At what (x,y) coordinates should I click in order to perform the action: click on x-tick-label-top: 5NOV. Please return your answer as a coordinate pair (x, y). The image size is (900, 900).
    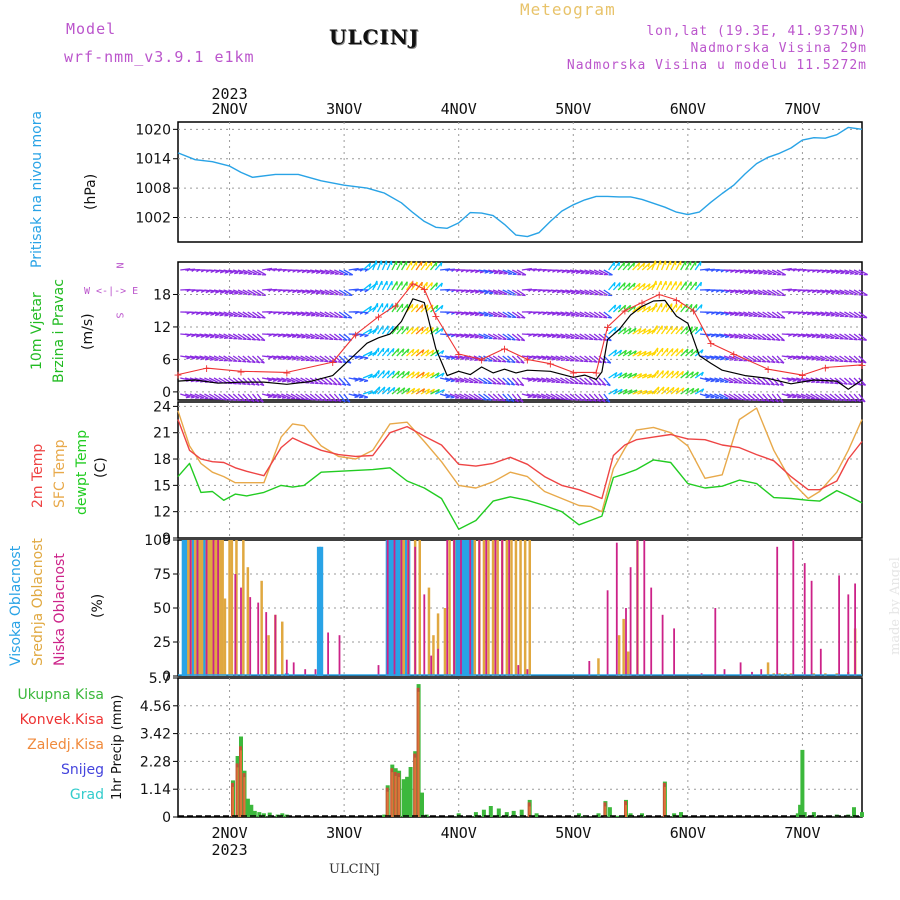
    Looking at the image, I should click on (573, 109).